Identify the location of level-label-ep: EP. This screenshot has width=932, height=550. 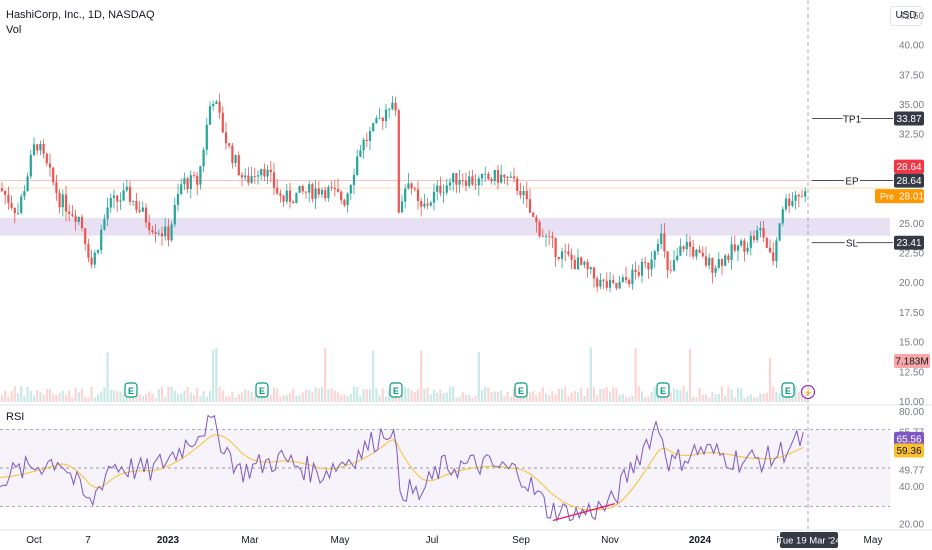
(852, 182).